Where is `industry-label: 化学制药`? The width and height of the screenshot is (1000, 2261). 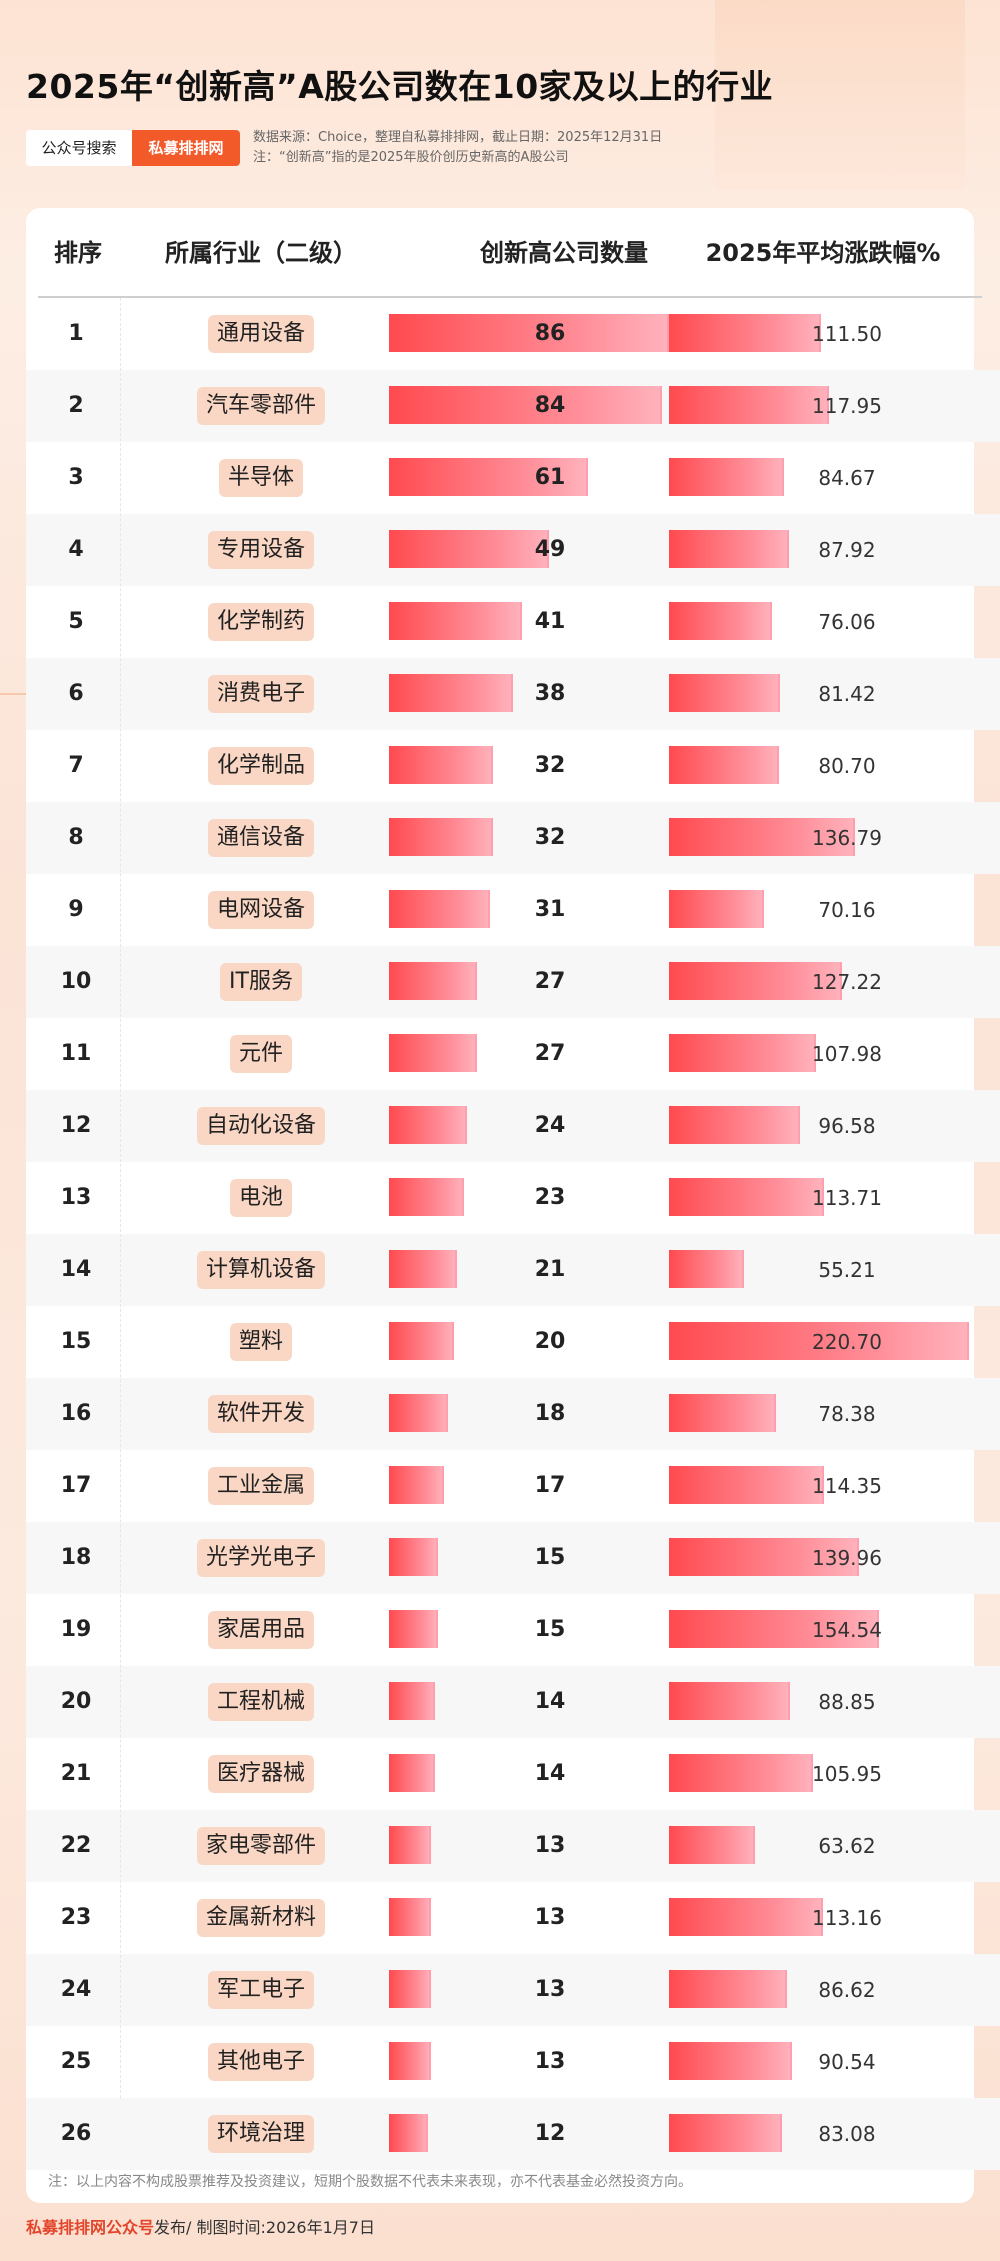 industry-label: 化学制药 is located at coordinates (260, 622).